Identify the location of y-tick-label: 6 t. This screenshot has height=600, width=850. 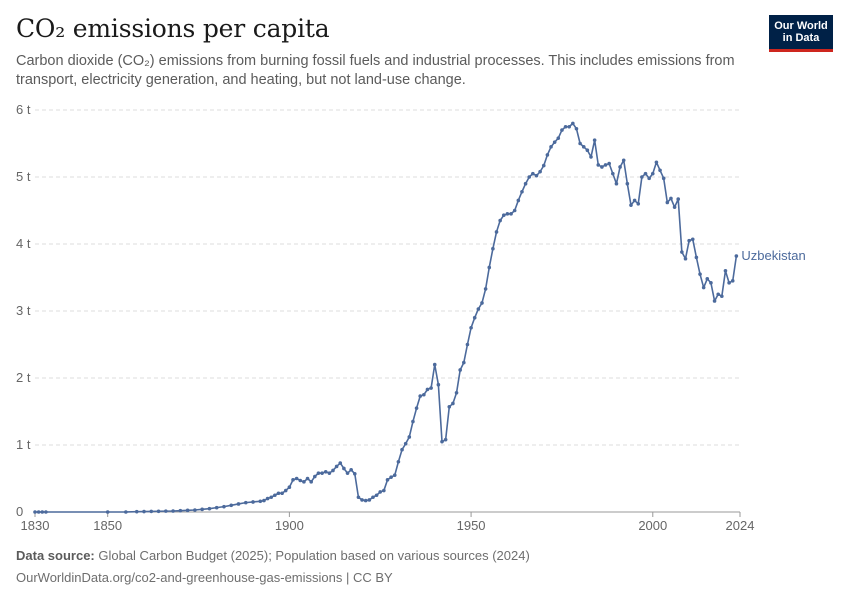
(23, 109).